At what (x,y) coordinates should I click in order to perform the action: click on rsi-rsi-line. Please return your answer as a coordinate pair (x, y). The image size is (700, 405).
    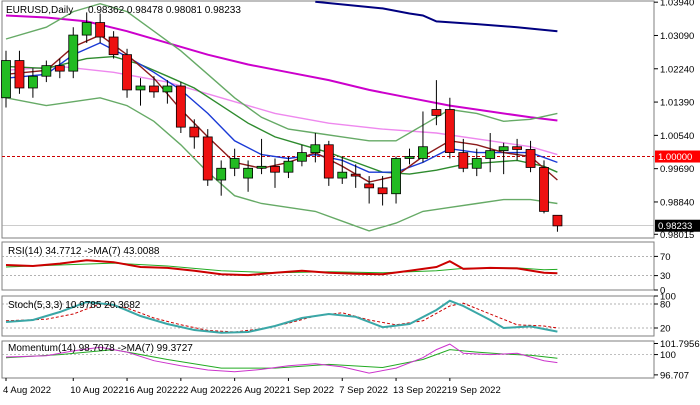
    Looking at the image, I should click on (281, 268).